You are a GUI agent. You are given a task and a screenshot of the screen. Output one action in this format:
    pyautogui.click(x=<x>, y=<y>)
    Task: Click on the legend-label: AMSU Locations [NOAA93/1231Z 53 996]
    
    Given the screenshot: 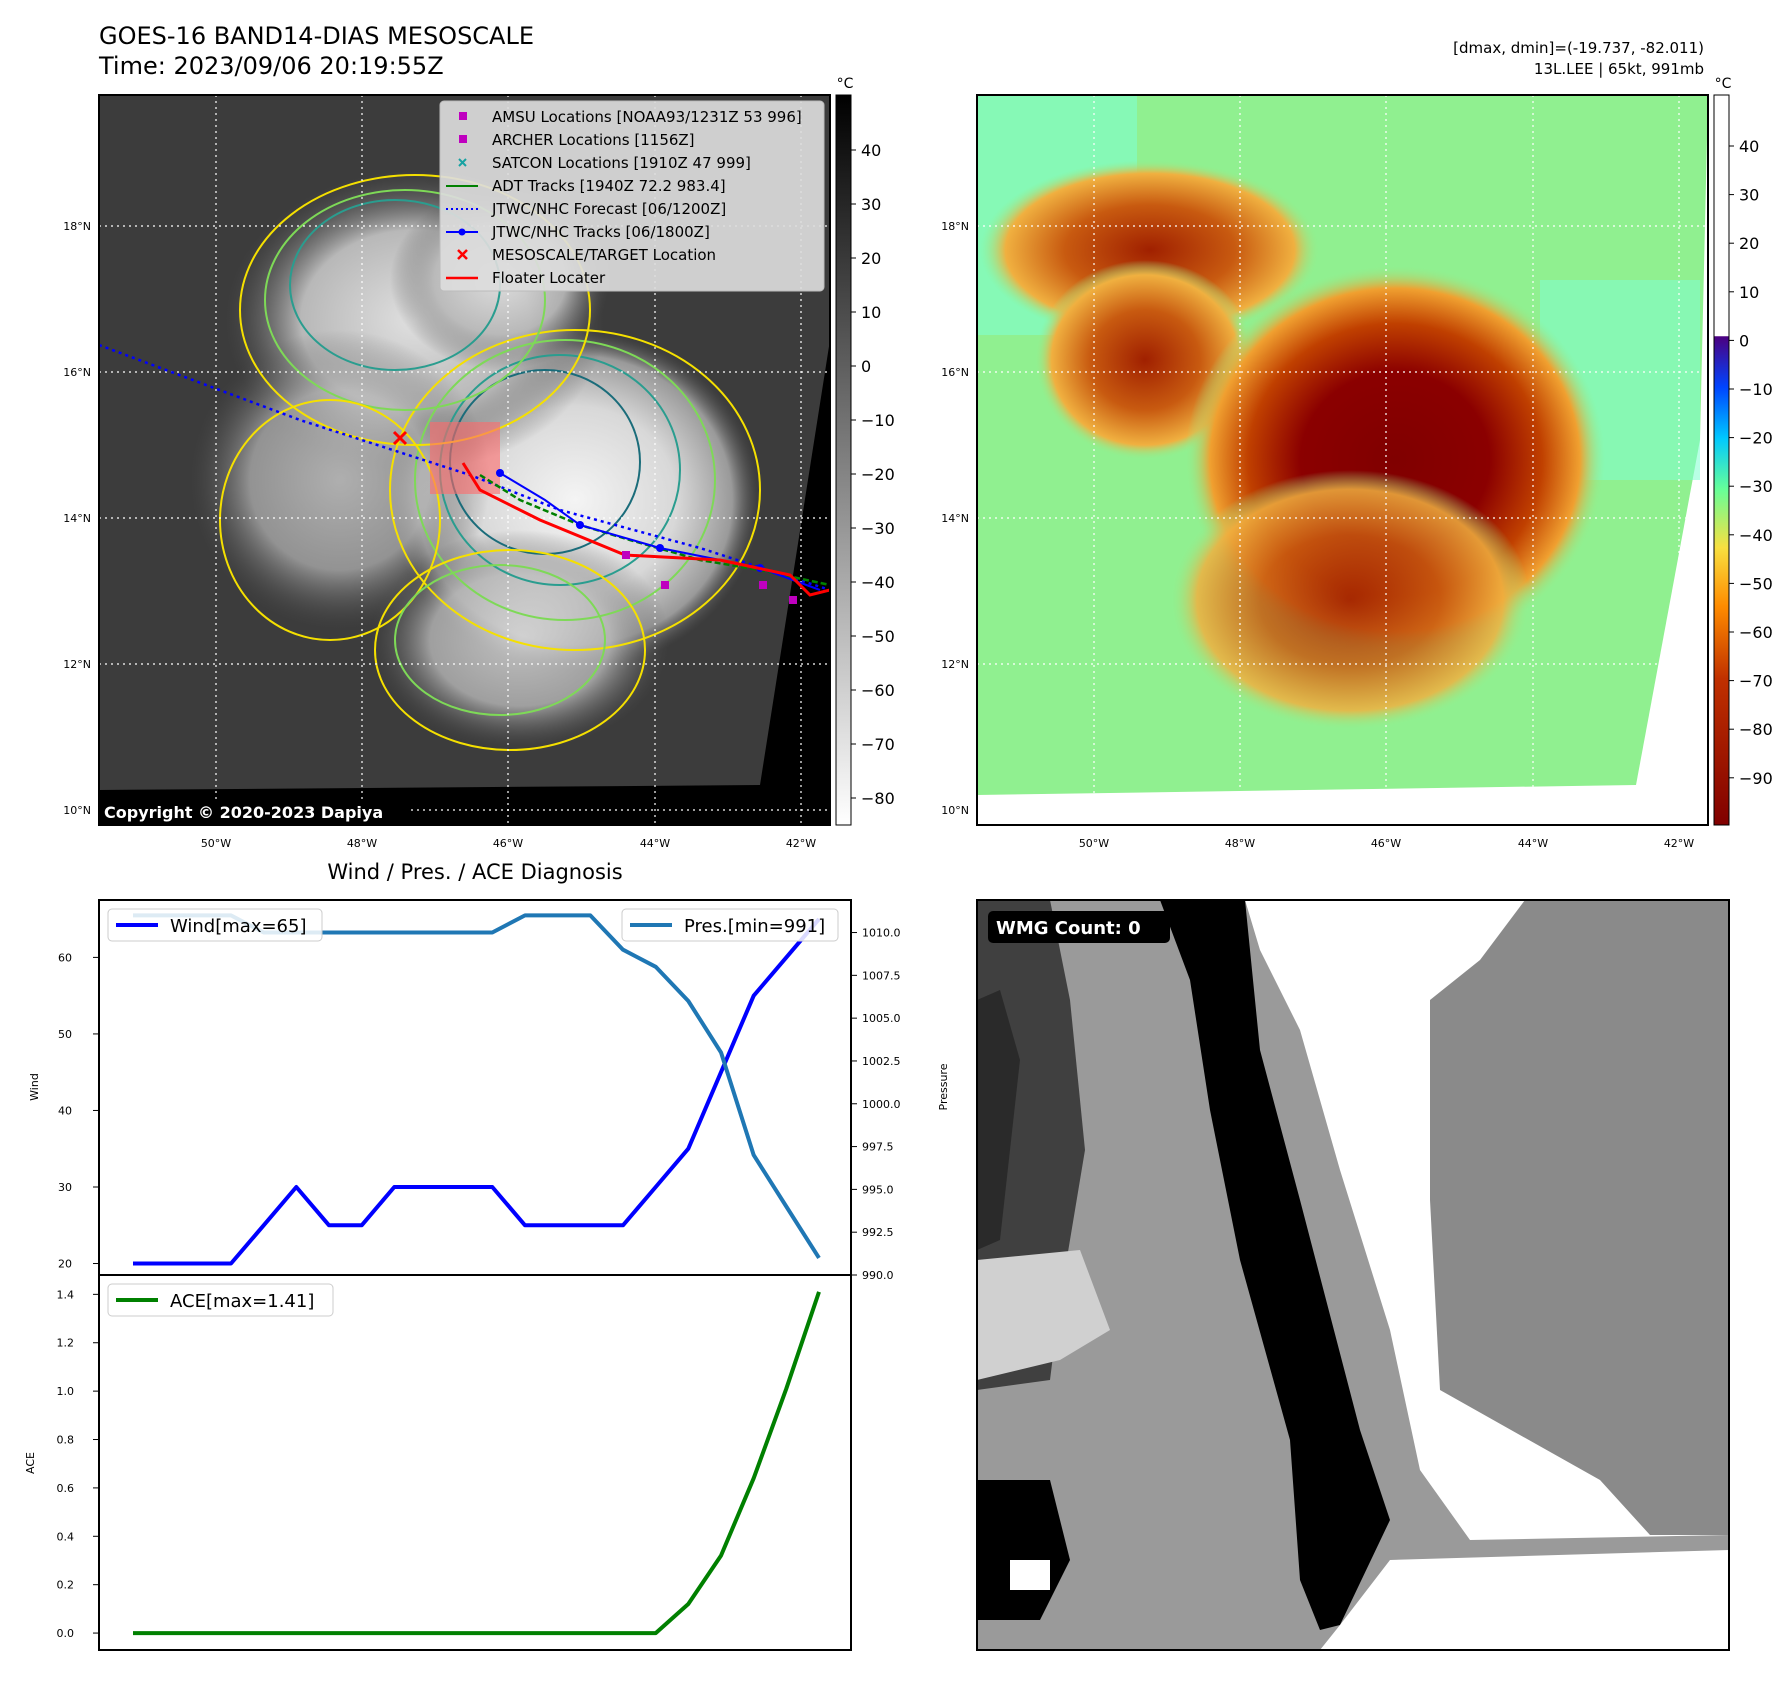 What is the action you would take?
    pyautogui.click(x=647, y=117)
    